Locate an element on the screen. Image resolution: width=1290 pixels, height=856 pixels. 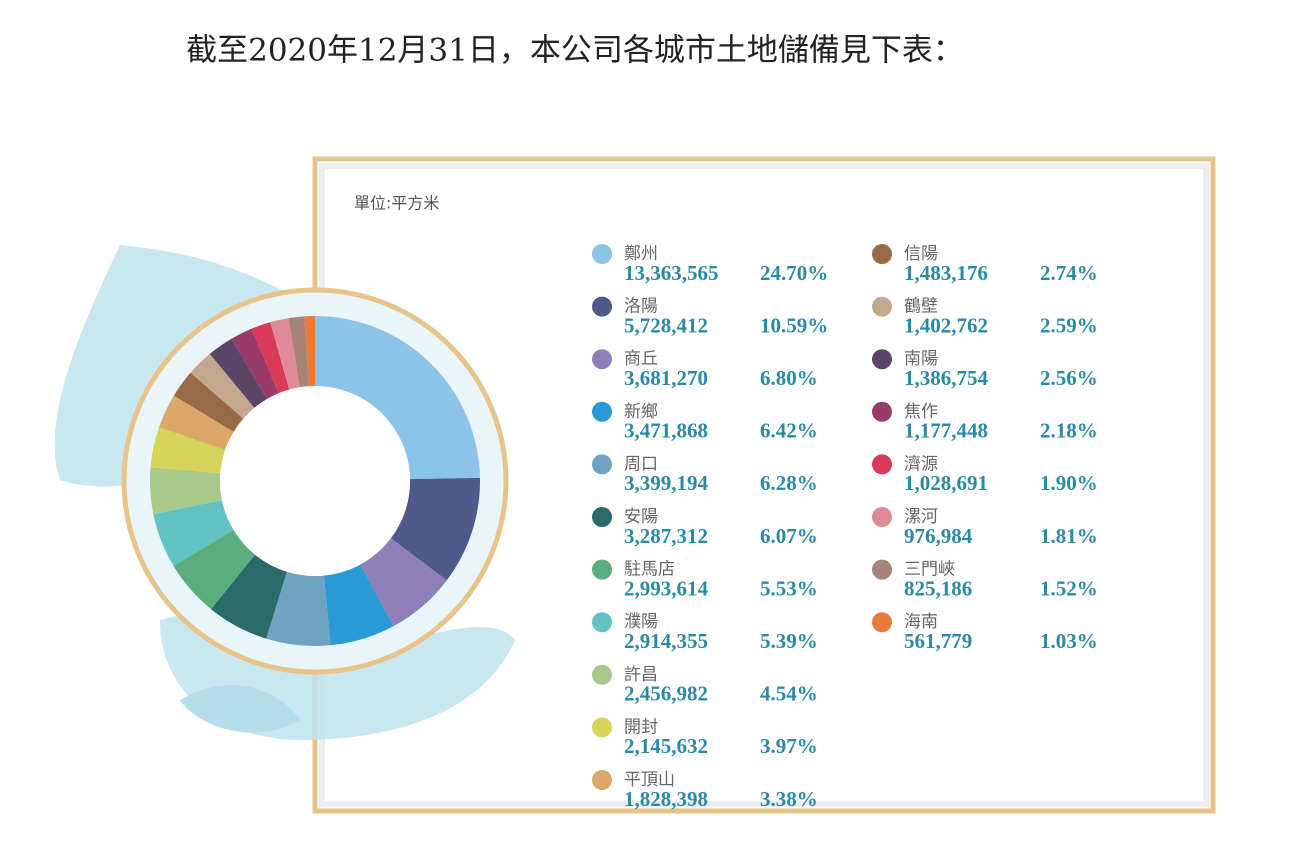
legend-name: 濮陽 is located at coordinates (641, 622).